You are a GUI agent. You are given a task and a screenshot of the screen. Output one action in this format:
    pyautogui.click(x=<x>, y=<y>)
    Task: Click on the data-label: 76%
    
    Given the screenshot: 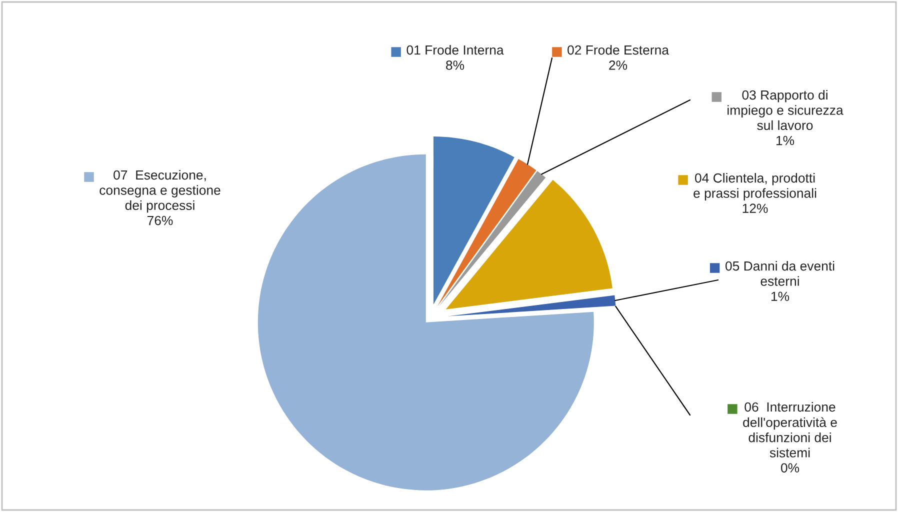 What is the action you would take?
    pyautogui.click(x=160, y=221)
    